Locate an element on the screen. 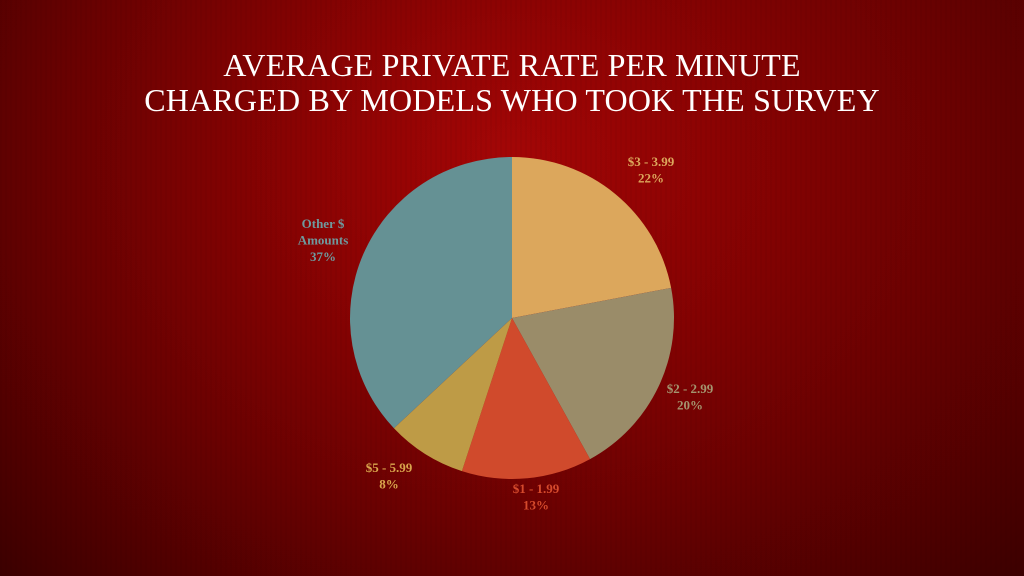 This screenshot has height=576, width=1024. slice-category: $5 - 5.99 is located at coordinates (389, 467).